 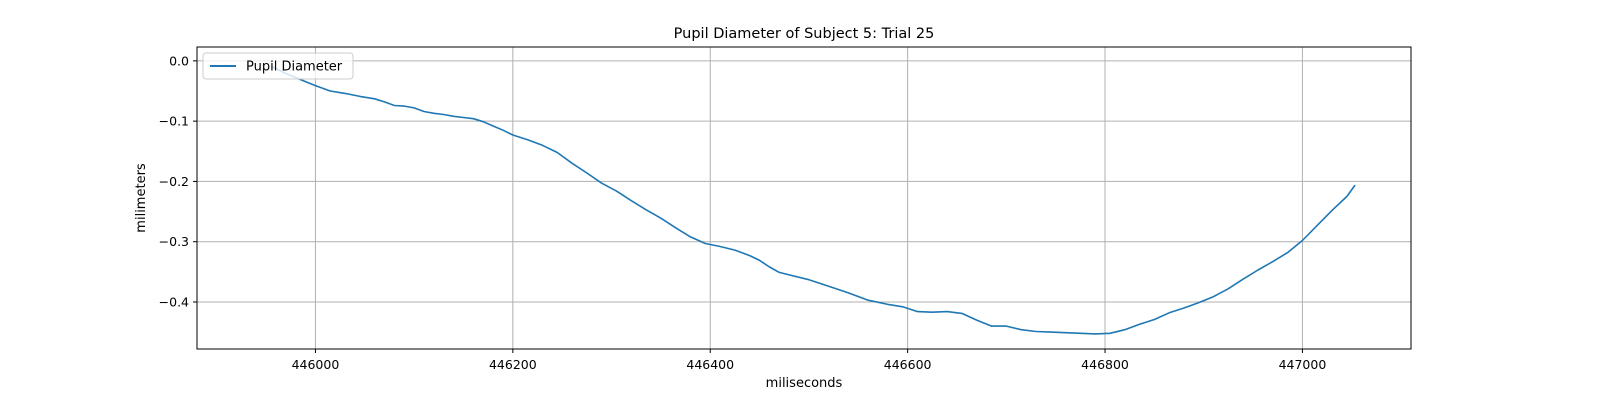 I want to click on legend: Pupil Diameter, so click(x=278, y=66).